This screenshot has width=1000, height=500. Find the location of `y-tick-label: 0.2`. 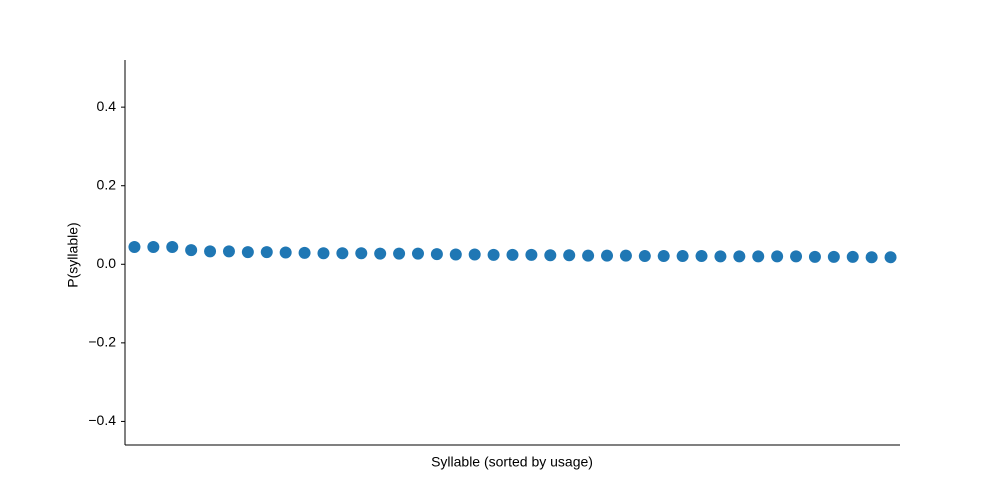

y-tick-label: 0.2 is located at coordinates (107, 184).